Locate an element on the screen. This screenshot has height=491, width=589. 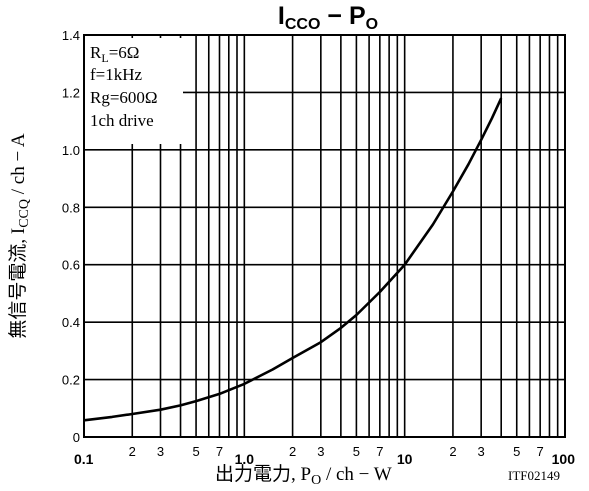
y-tick-label: 1.2 is located at coordinates (71, 92).